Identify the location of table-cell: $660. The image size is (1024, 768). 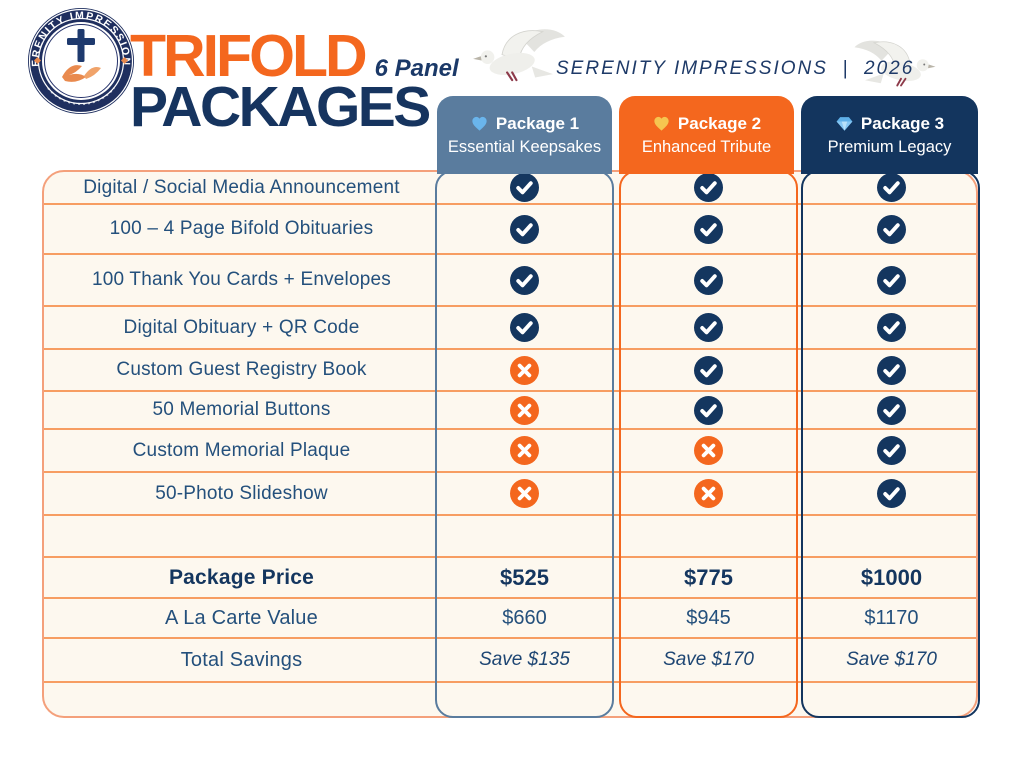
(524, 618).